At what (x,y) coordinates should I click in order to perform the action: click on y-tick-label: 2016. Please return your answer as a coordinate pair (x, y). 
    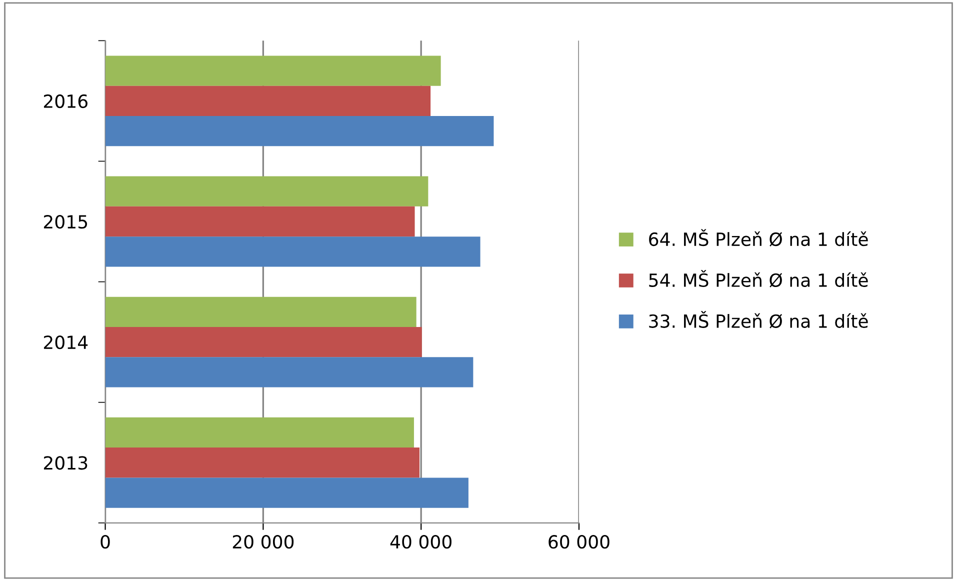
    Looking at the image, I should click on (66, 101).